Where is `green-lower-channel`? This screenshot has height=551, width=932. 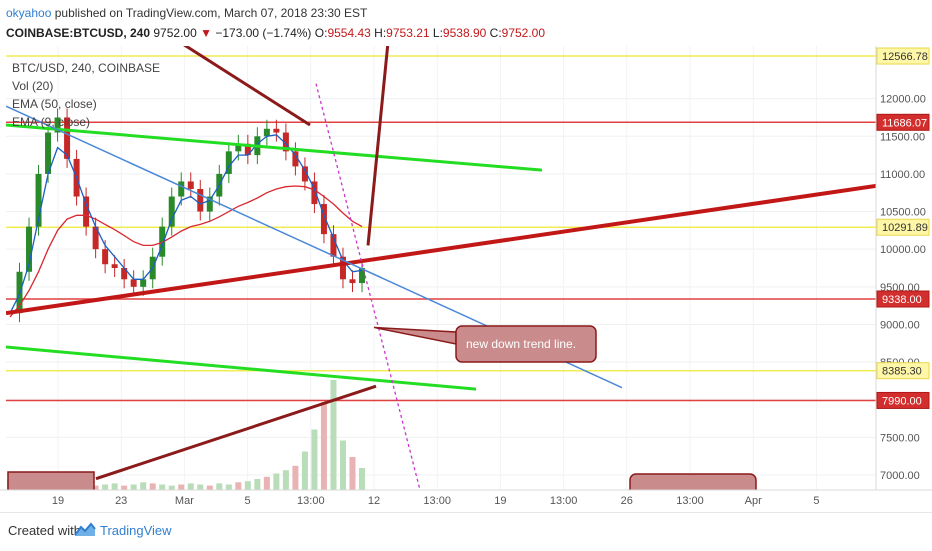
green-lower-channel is located at coordinates (241, 368).